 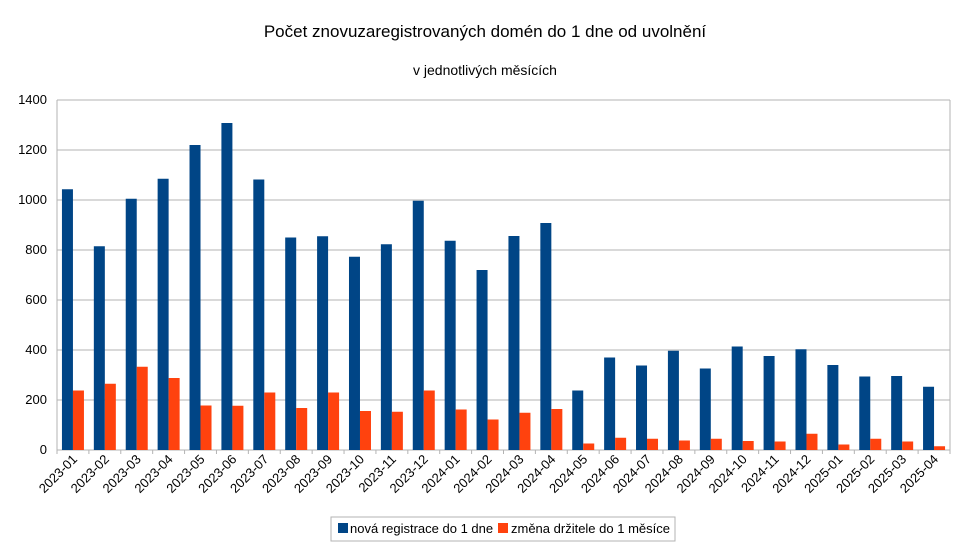 I want to click on y-tick-label: 400, so click(x=36, y=349).